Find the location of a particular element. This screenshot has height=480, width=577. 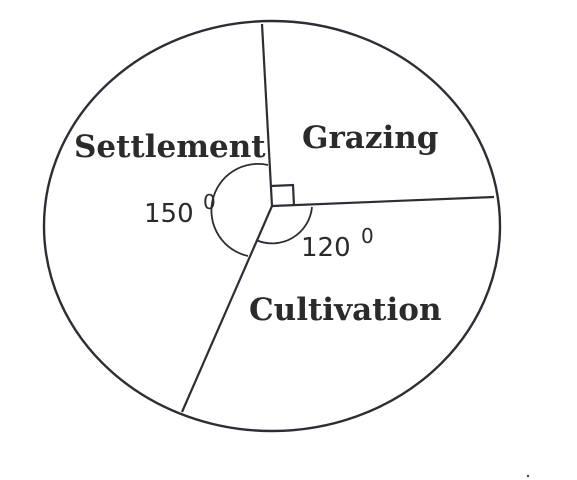

angle-label-settlement: 150 is located at coordinates (169, 214).